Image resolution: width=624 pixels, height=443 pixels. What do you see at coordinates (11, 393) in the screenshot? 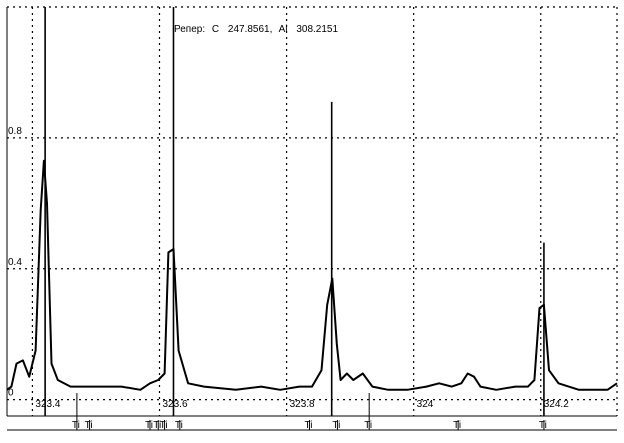
I see `y-tick-label-0: 0` at bounding box center [11, 393].